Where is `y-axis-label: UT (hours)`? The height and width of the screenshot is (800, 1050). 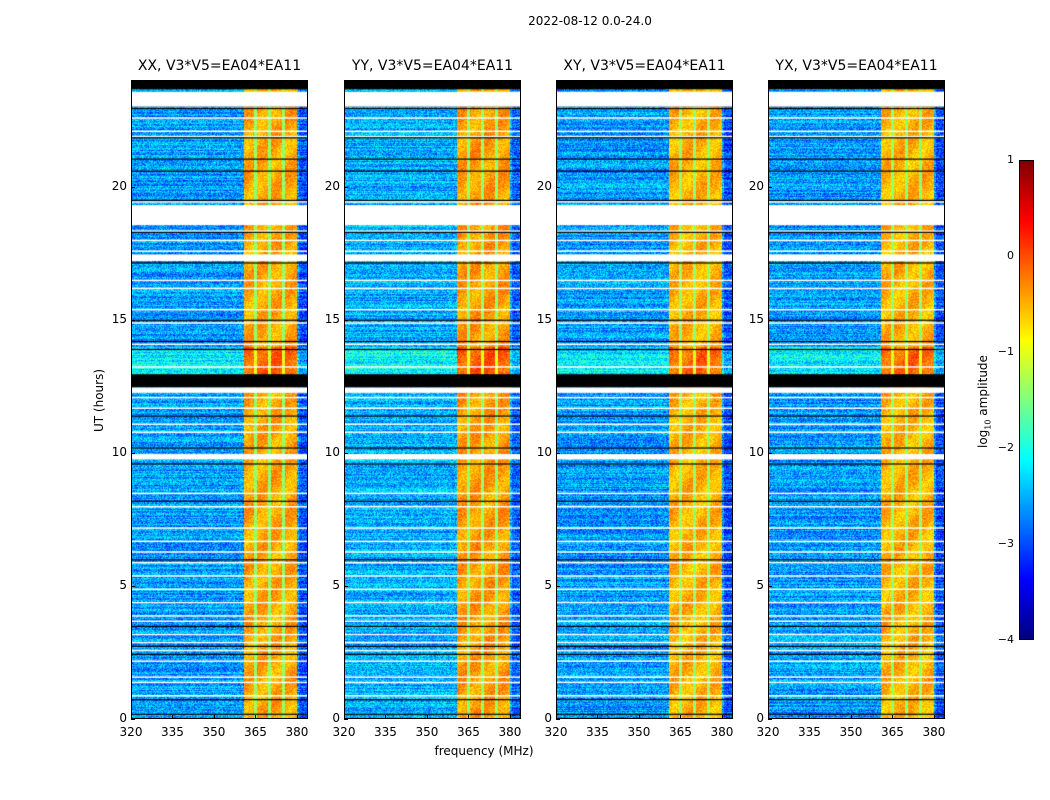 y-axis-label: UT (hours) is located at coordinates (99, 400).